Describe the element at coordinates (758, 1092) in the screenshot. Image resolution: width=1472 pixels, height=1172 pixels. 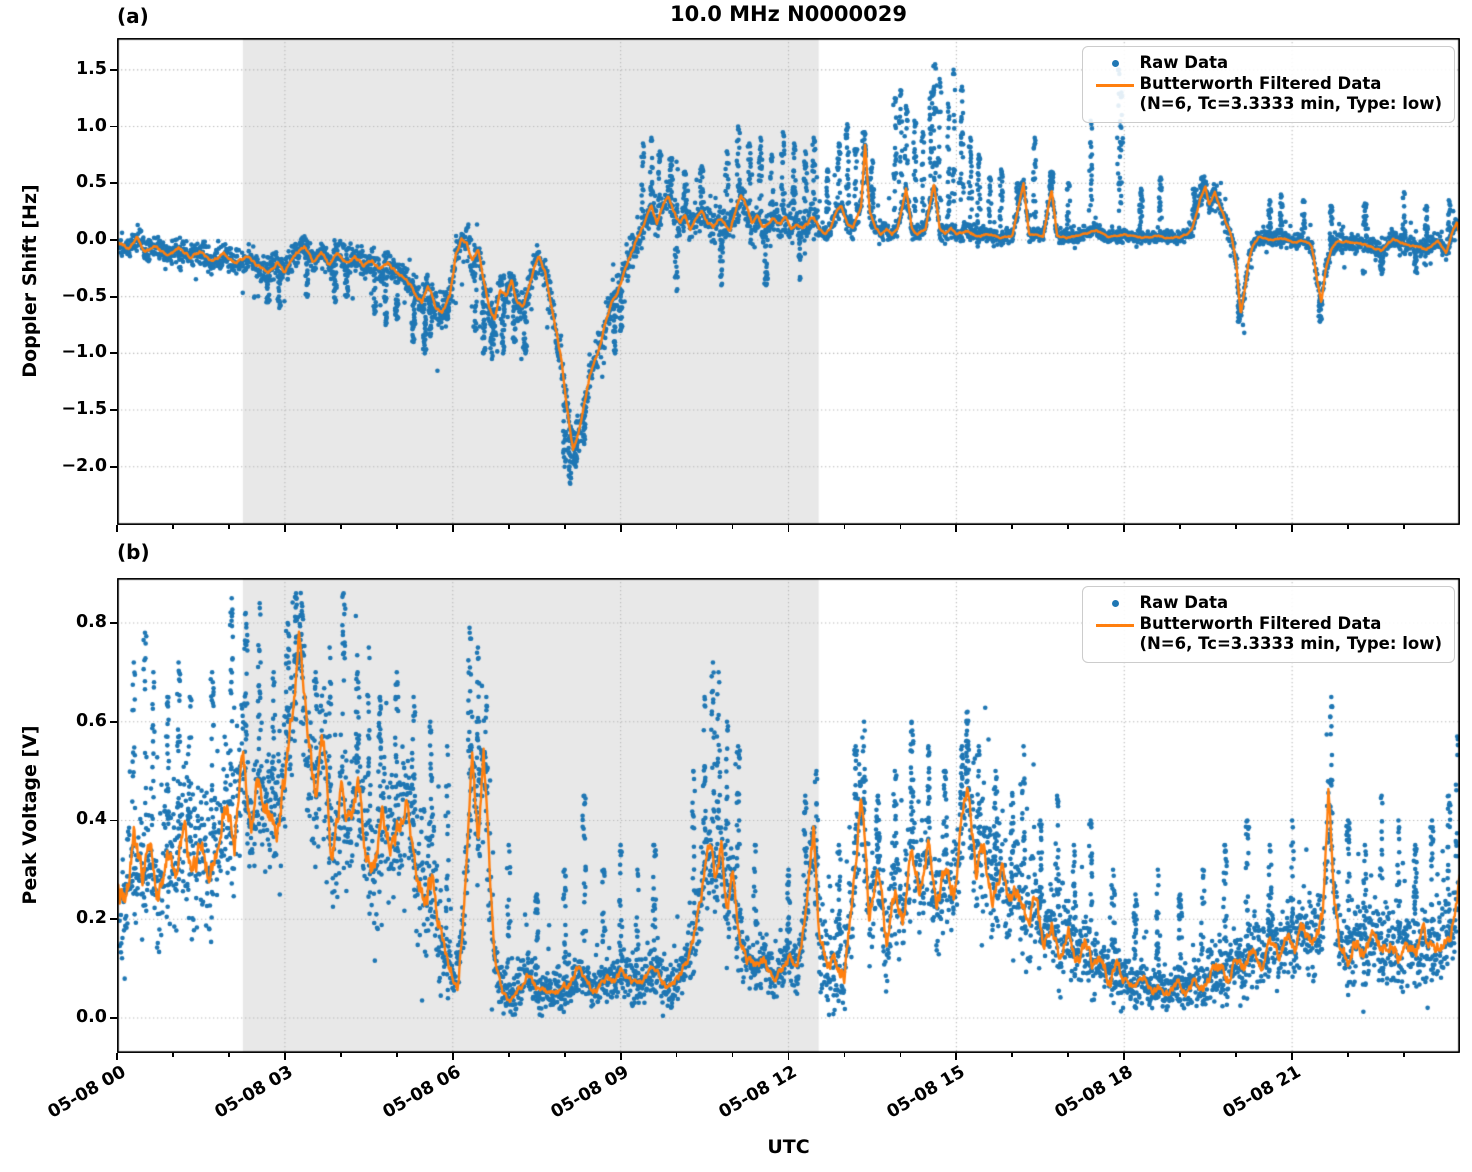
I see `x-tick-label: 05-08 12` at that location.